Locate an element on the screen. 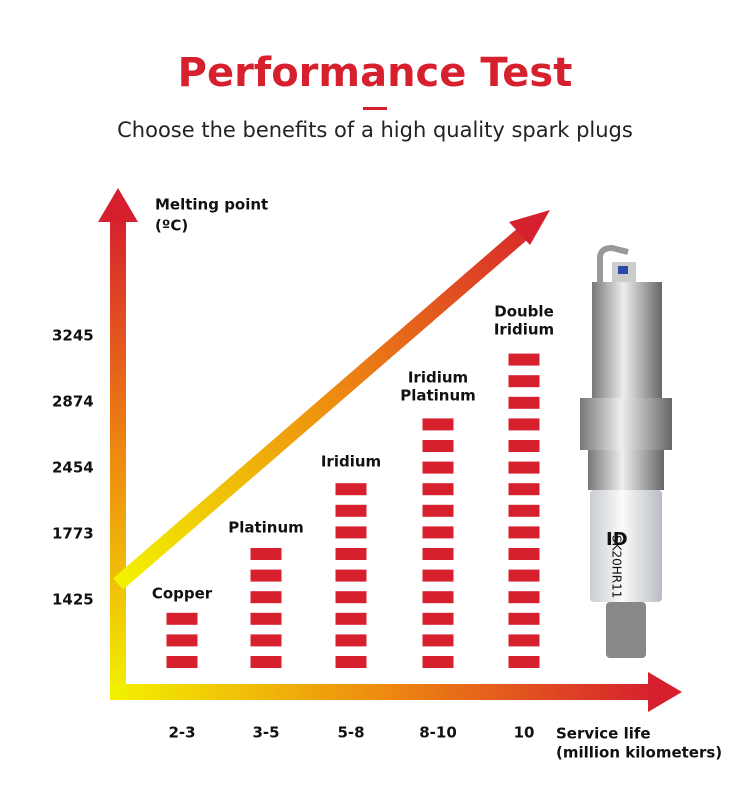 The width and height of the screenshot is (750, 800). x-tick-label: 5-8 is located at coordinates (350, 733).